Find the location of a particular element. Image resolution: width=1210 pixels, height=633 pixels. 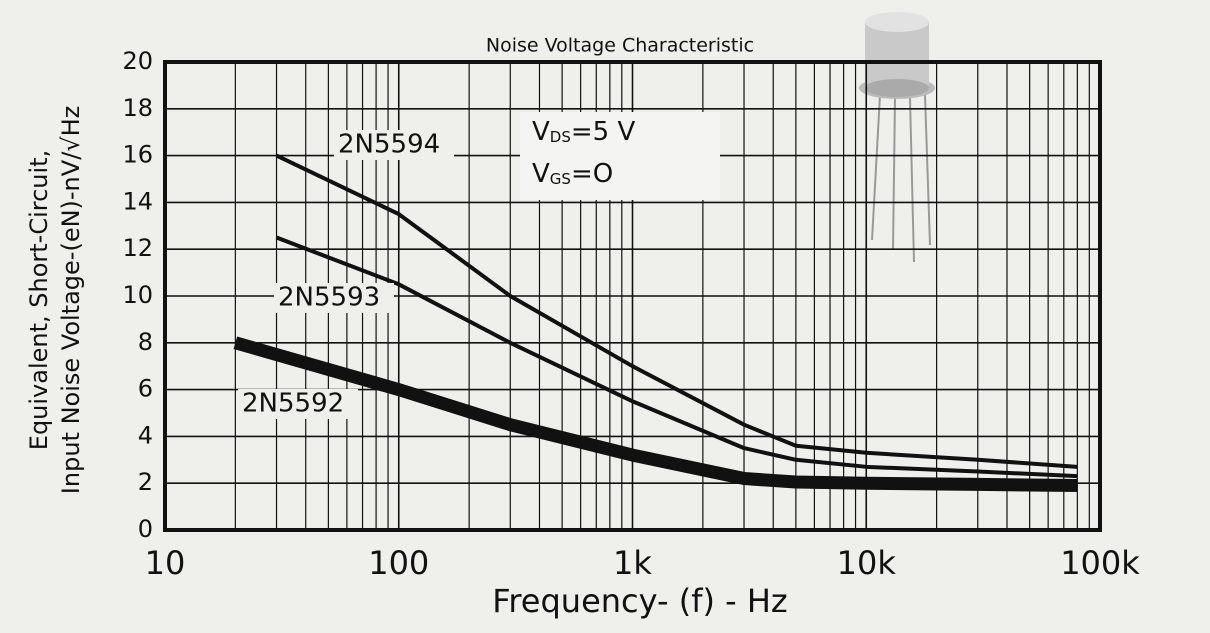

chart-title: Noise Voltage Characteristic is located at coordinates (620, 46).